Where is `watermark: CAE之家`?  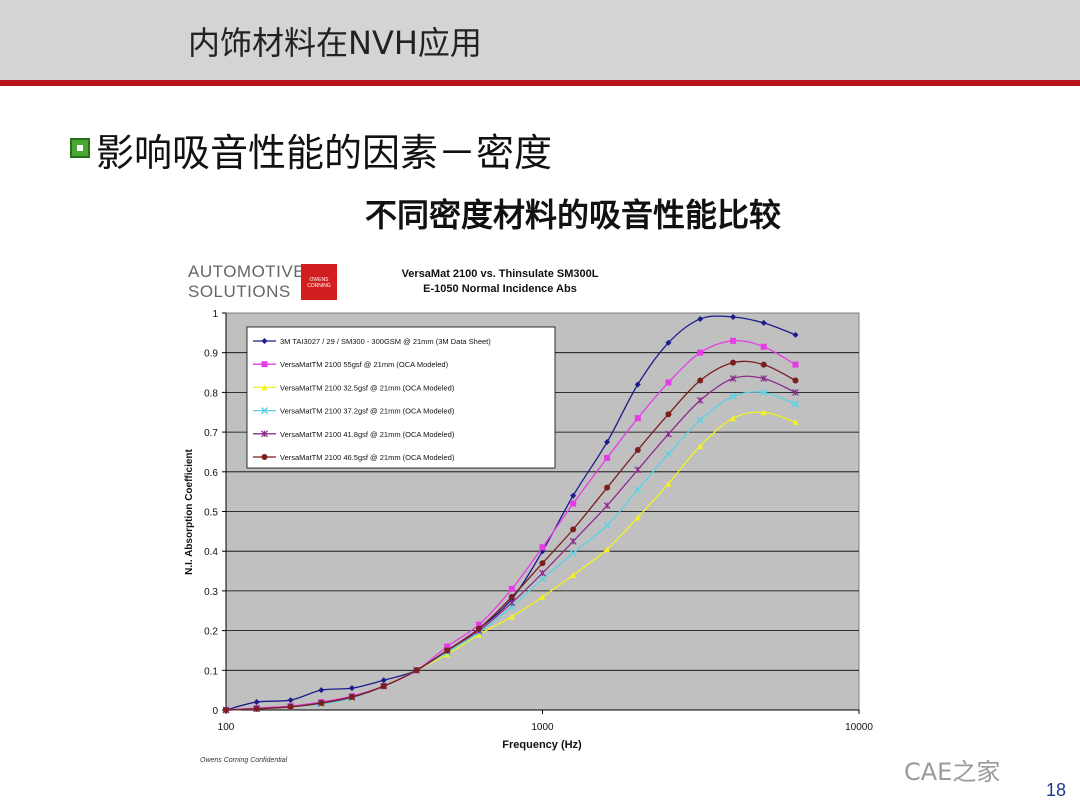 watermark: CAE之家 is located at coordinates (952, 772).